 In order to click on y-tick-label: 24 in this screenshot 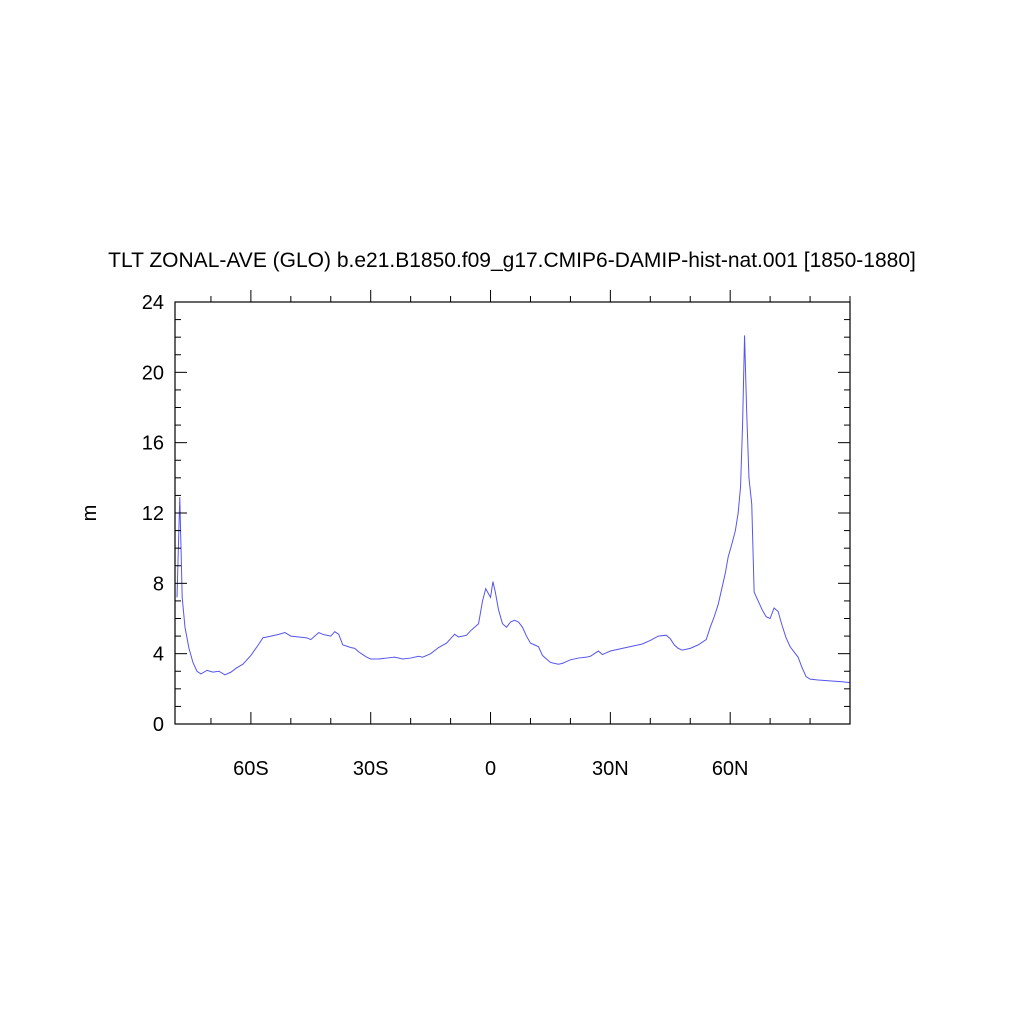, I will do `click(153, 303)`.